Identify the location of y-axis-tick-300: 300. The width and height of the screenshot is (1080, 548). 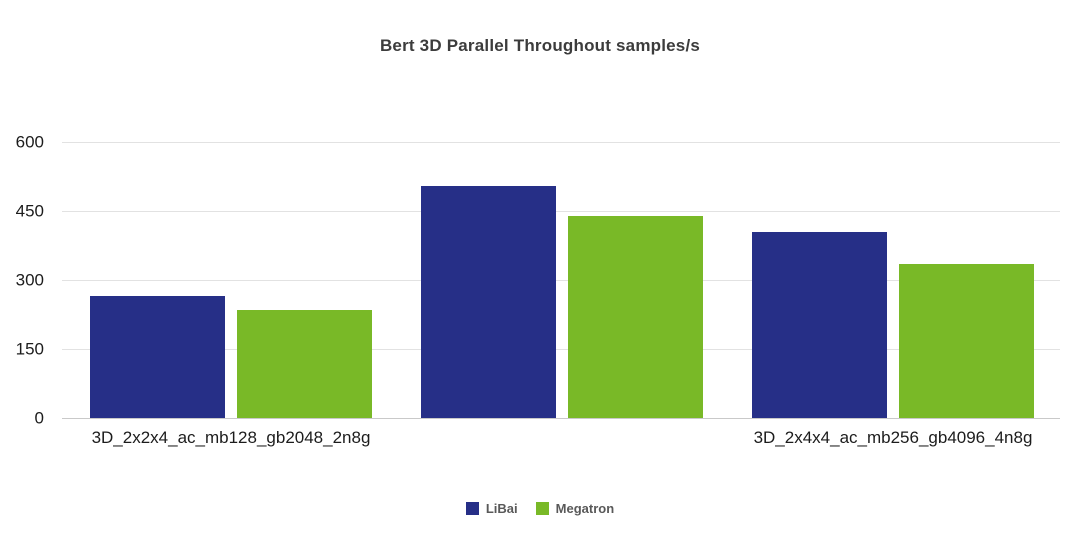
(29, 280).